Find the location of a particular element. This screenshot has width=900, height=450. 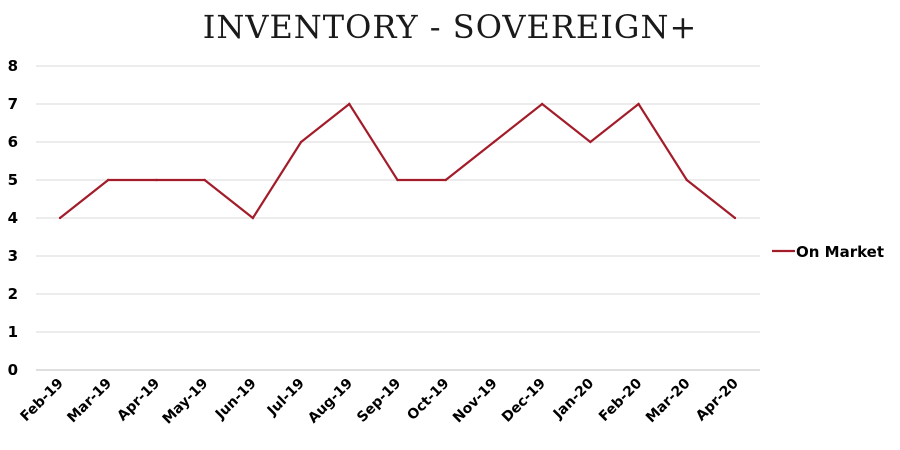

x-tick-label: Apr-19 is located at coordinates (138, 400).